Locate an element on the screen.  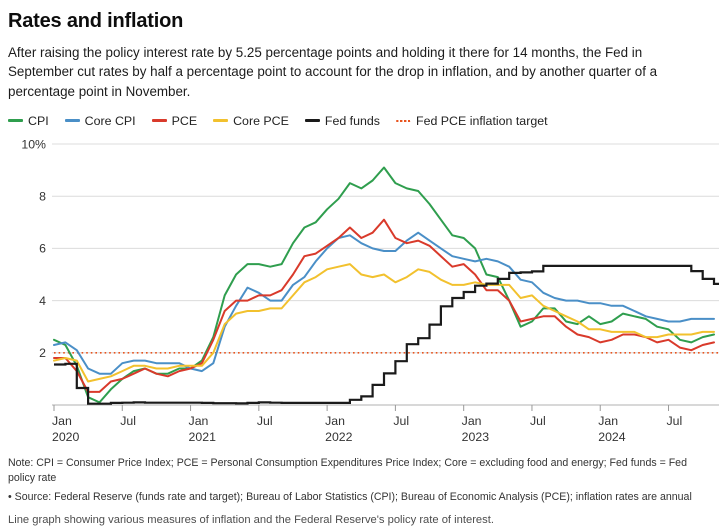
legend-item-core-cpi: Core CPI is located at coordinates (100, 120).